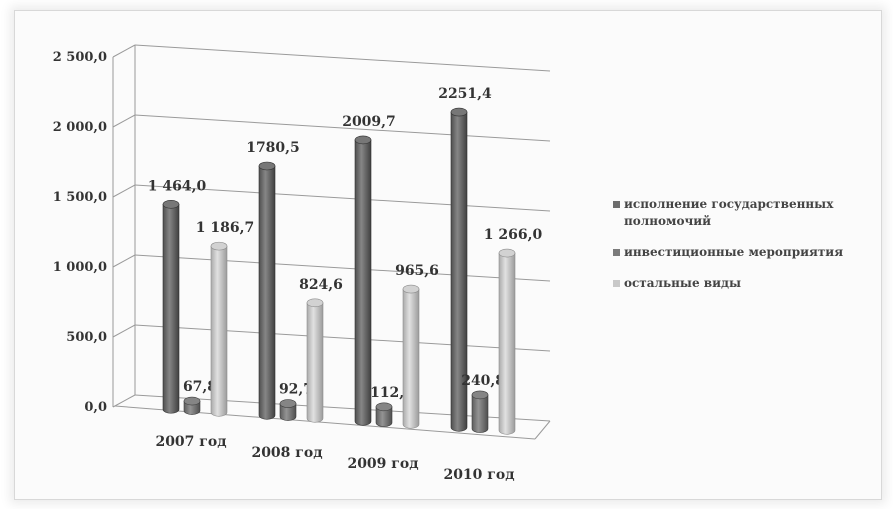  What do you see at coordinates (321, 285) in the screenshot?
I see `data-label-1-2: 824,6` at bounding box center [321, 285].